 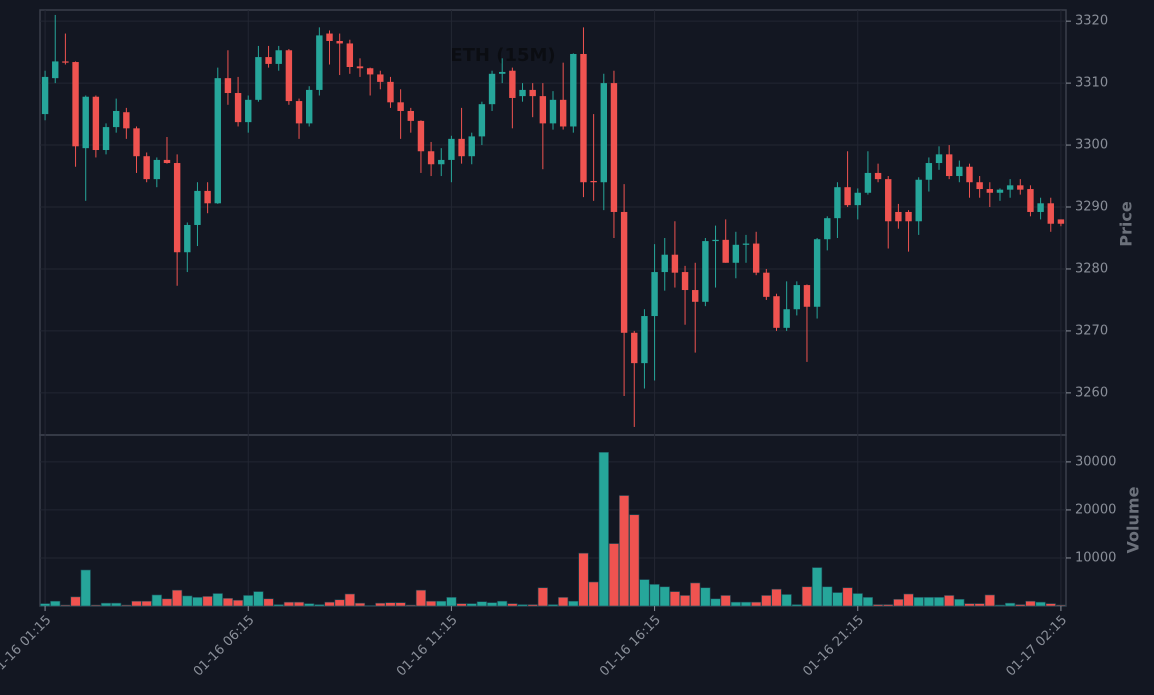 What do you see at coordinates (1133, 519) in the screenshot?
I see `y2-axis-label: Volume` at bounding box center [1133, 519].